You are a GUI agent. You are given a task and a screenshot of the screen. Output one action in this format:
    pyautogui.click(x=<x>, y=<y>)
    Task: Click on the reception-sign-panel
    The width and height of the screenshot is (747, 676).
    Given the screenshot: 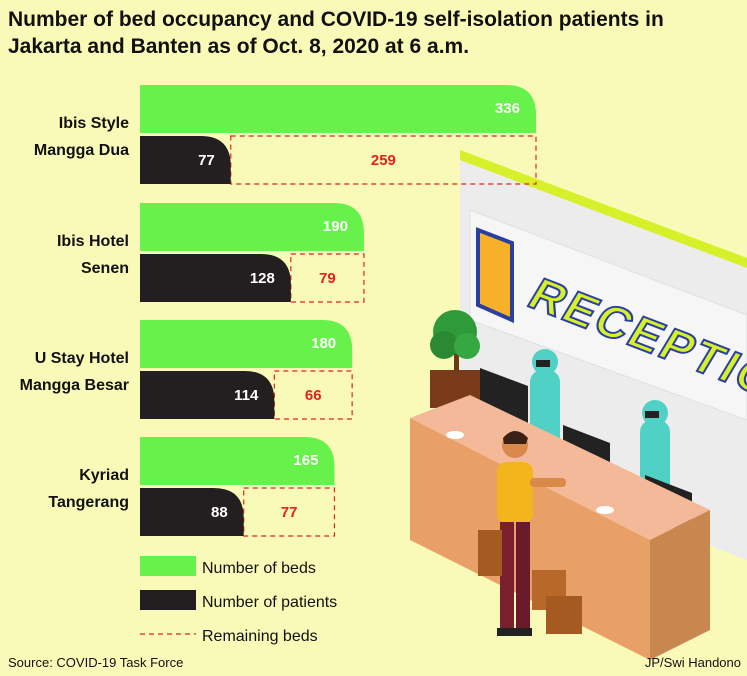 What is the action you would take?
    pyautogui.click(x=608, y=315)
    